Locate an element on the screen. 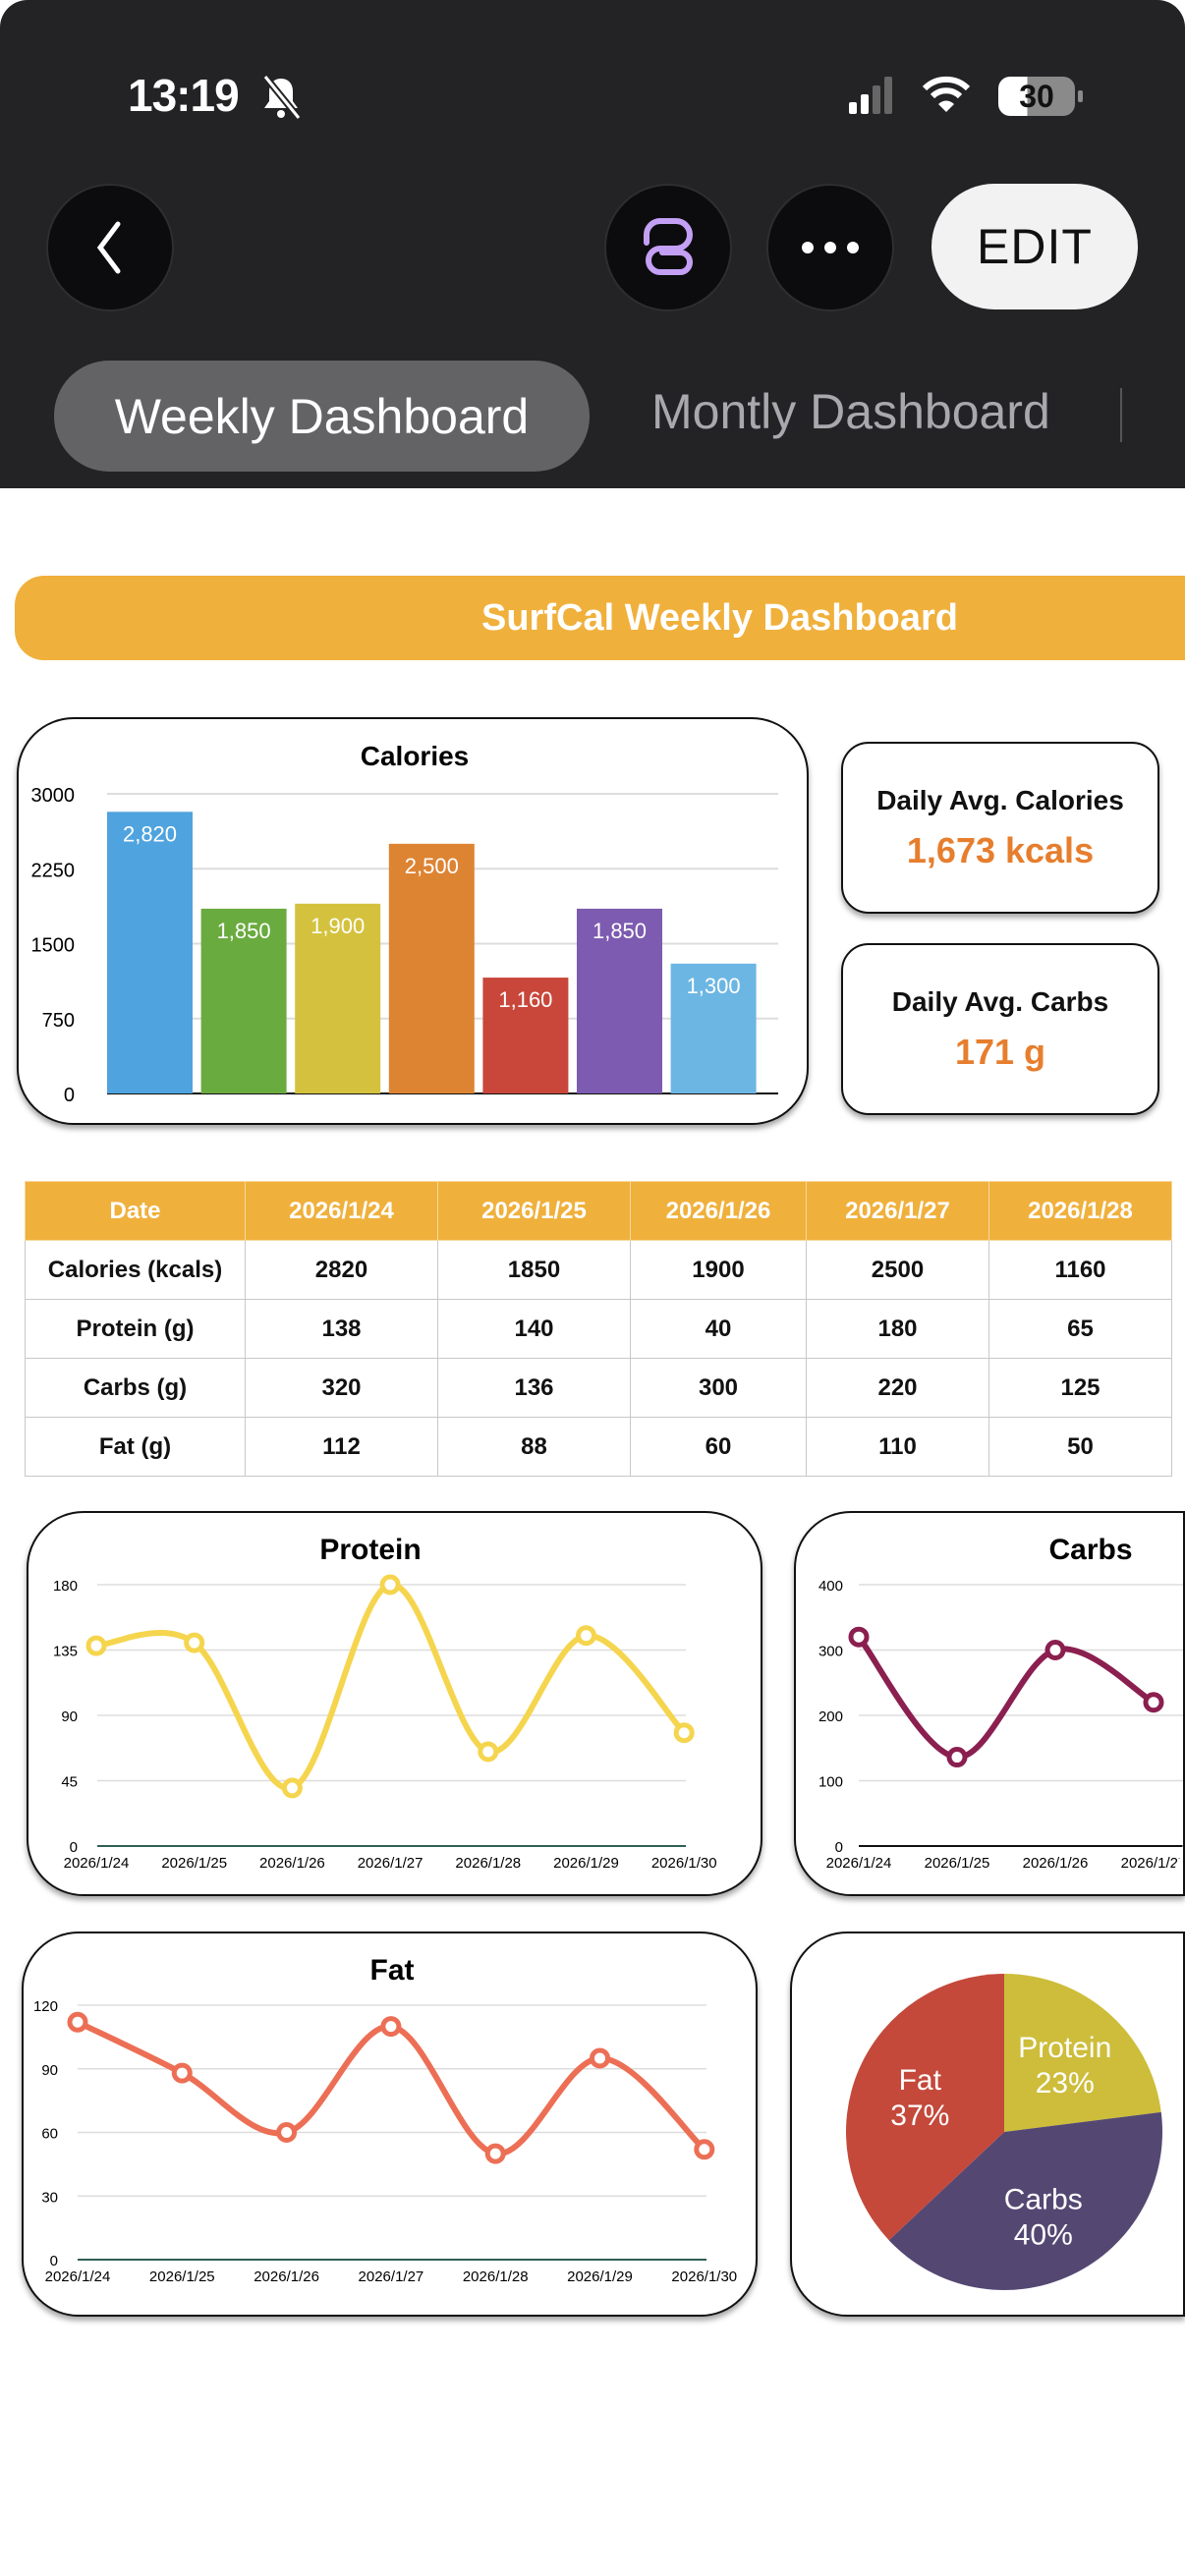 This screenshot has width=1185, height=2576. table-row: Carbs (g) 320 136 300 220 125 is located at coordinates (598, 1388).